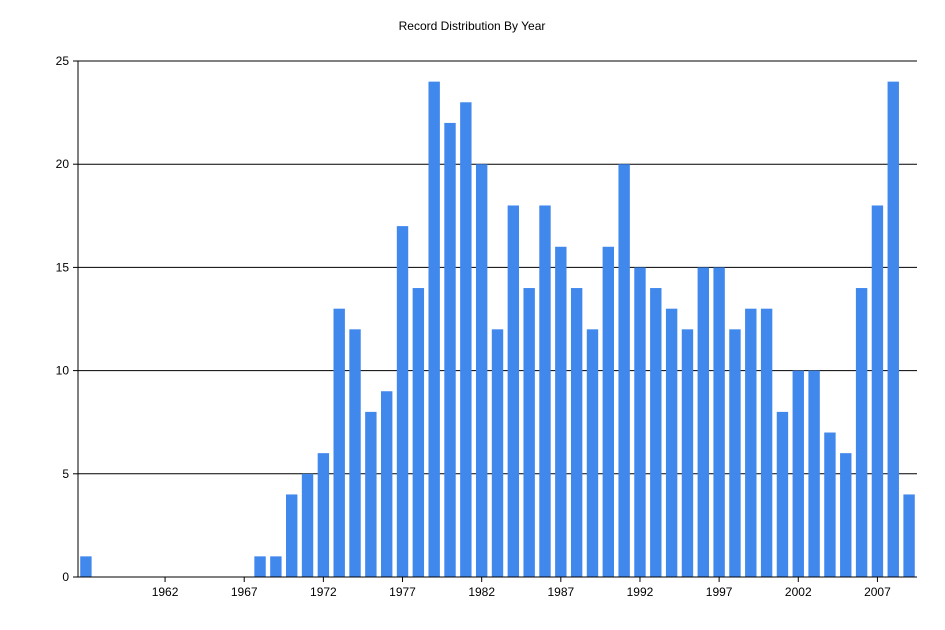 This screenshot has height=630, width=945. I want to click on x-tick-label: 1977, so click(402, 592).